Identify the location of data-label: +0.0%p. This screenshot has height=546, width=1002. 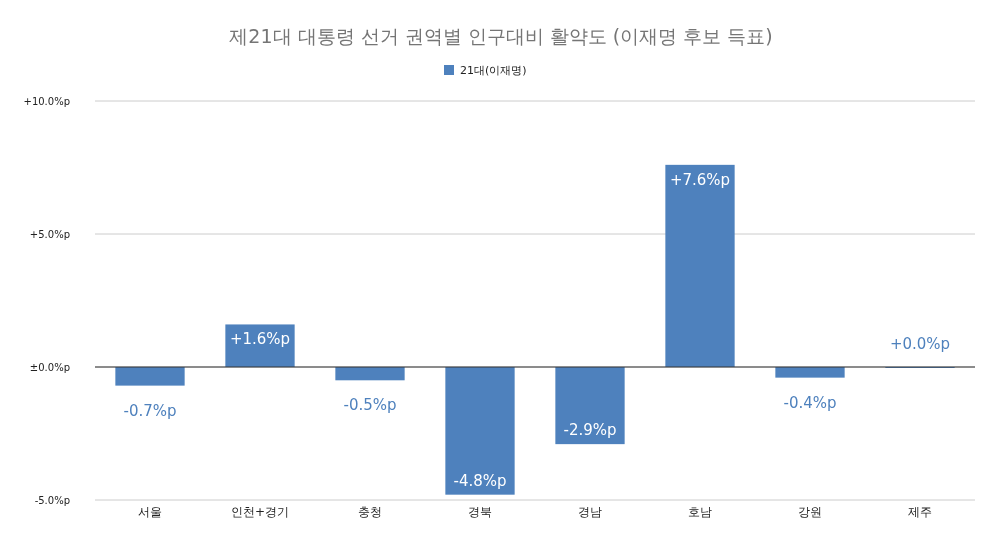
(920, 344).